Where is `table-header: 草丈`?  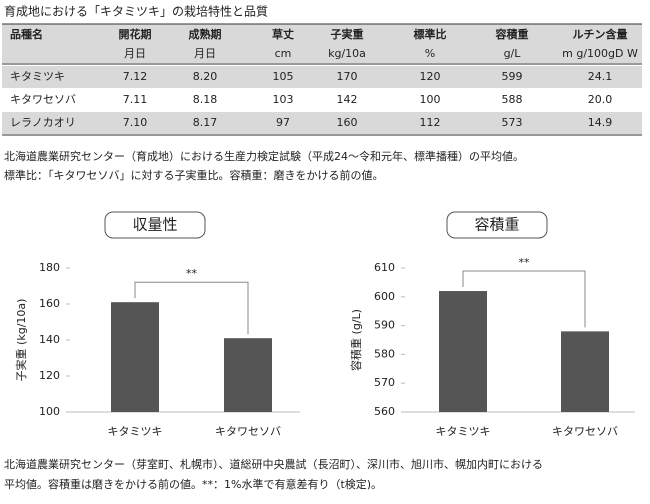
table-header: 草丈 is located at coordinates (283, 34).